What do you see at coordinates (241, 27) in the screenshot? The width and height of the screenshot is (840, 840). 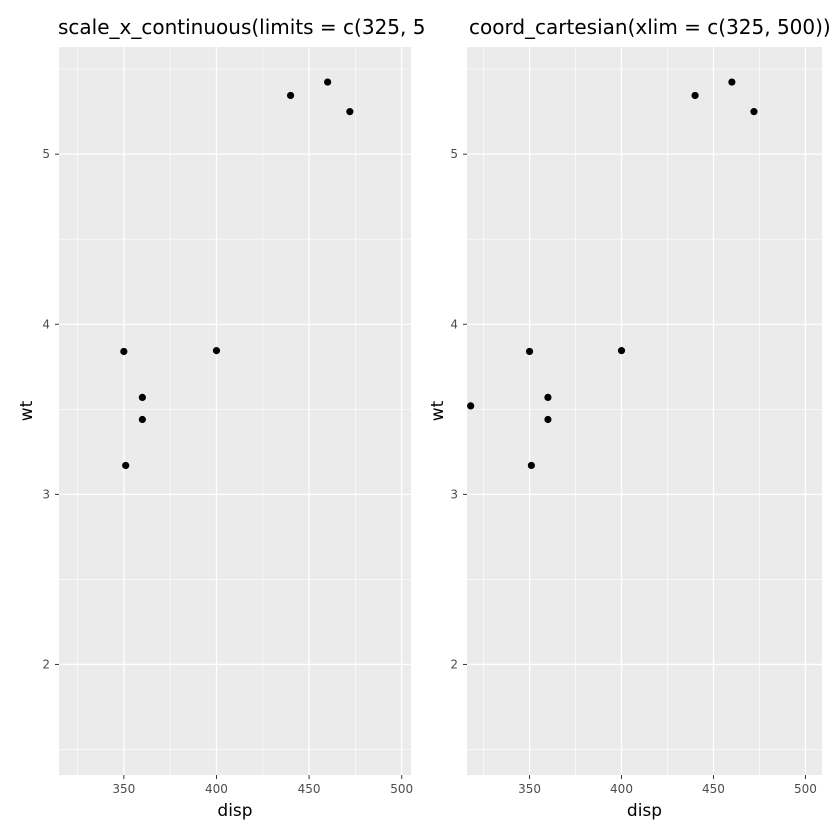 I see `plot-title: scale_x_continuous(limits = c(325, 5` at bounding box center [241, 27].